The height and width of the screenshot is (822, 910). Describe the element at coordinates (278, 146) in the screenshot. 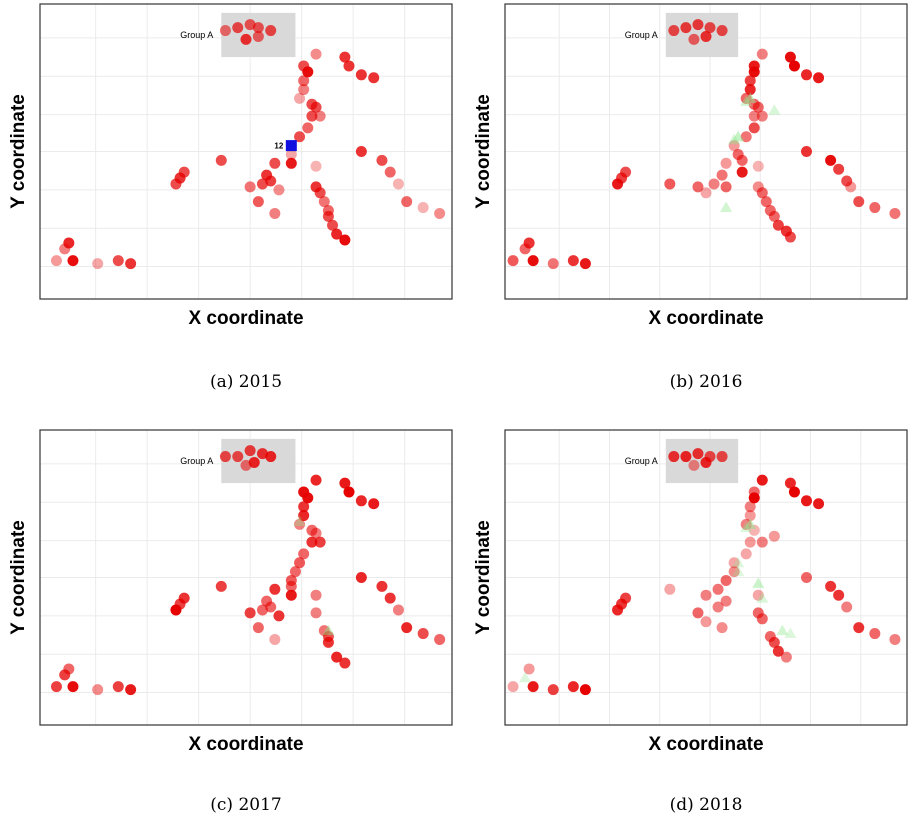

I see `selected-point-label: 12` at that location.